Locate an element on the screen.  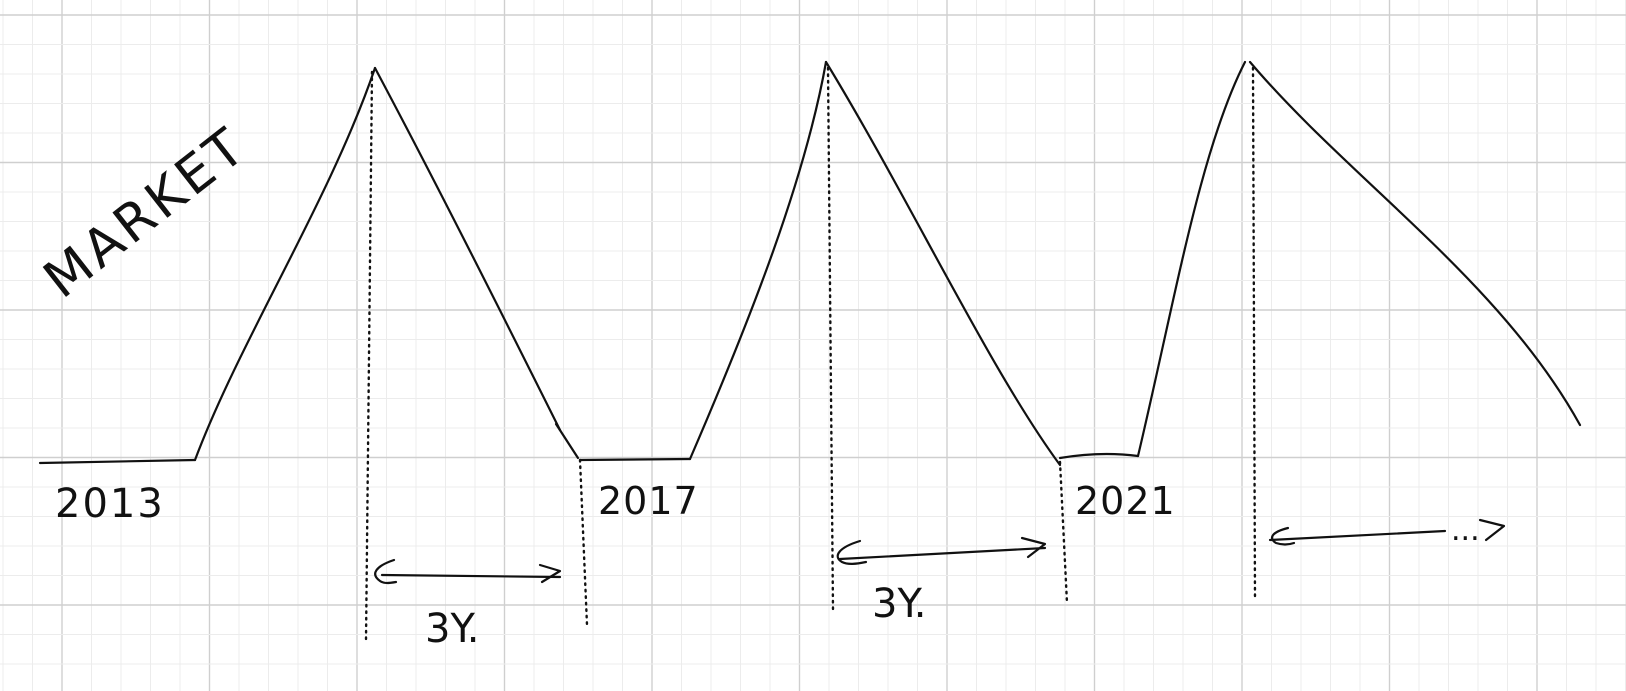
bottom-2021 is located at coordinates (1099, 456).